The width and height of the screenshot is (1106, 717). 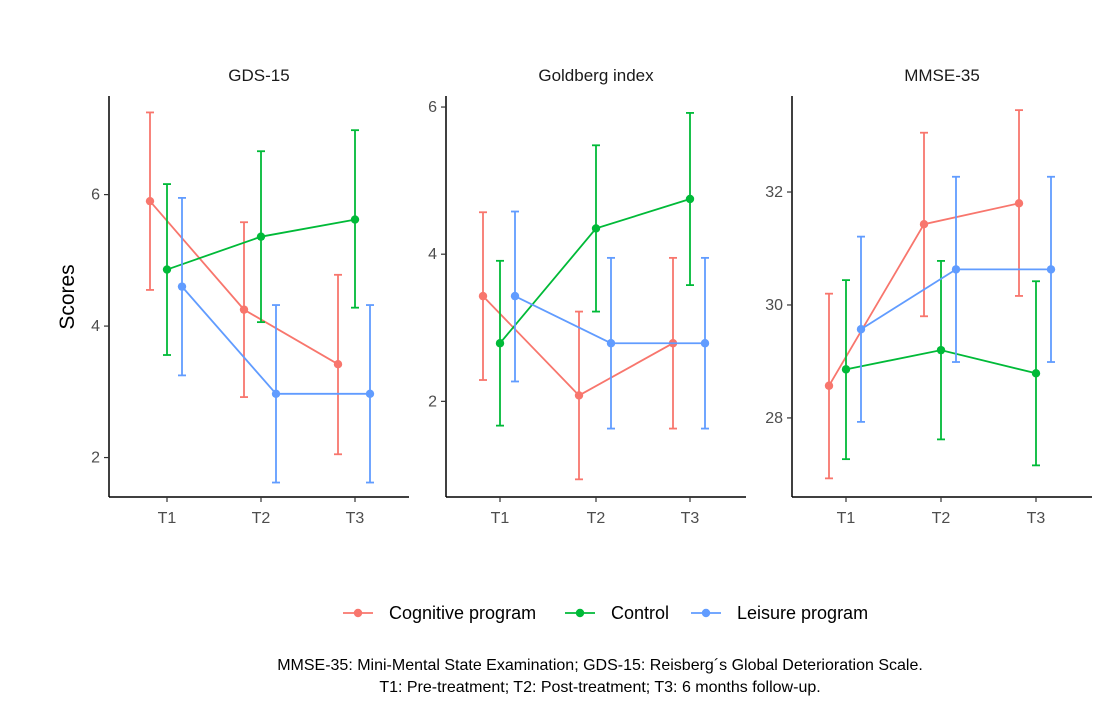 What do you see at coordinates (258, 75) in the screenshot?
I see `panel-title: GDS-15` at bounding box center [258, 75].